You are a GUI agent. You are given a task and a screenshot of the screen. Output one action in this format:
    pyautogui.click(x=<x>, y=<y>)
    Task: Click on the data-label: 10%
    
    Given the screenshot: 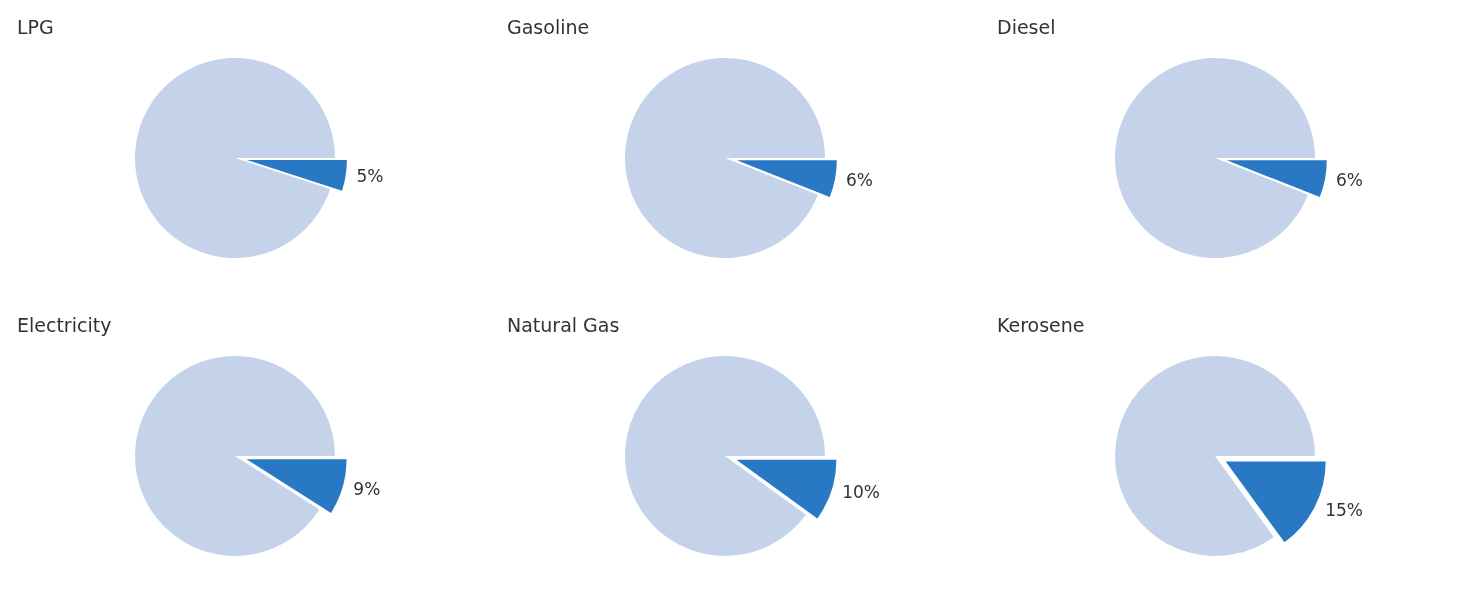 What is the action you would take?
    pyautogui.click(x=861, y=492)
    